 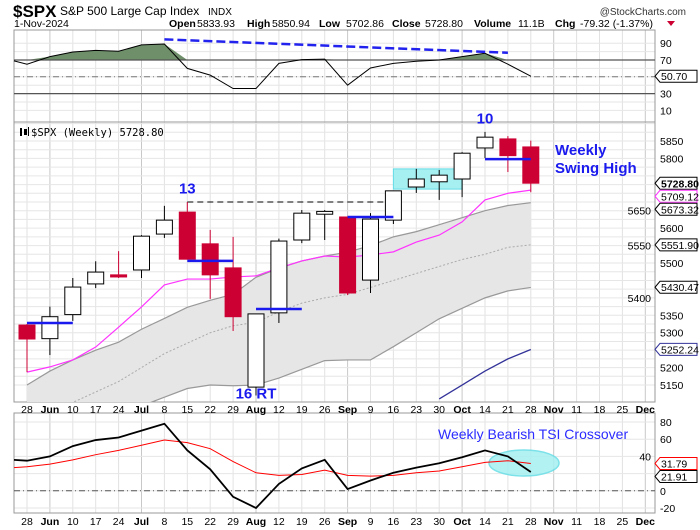 I want to click on consolidation-box, so click(x=427, y=179).